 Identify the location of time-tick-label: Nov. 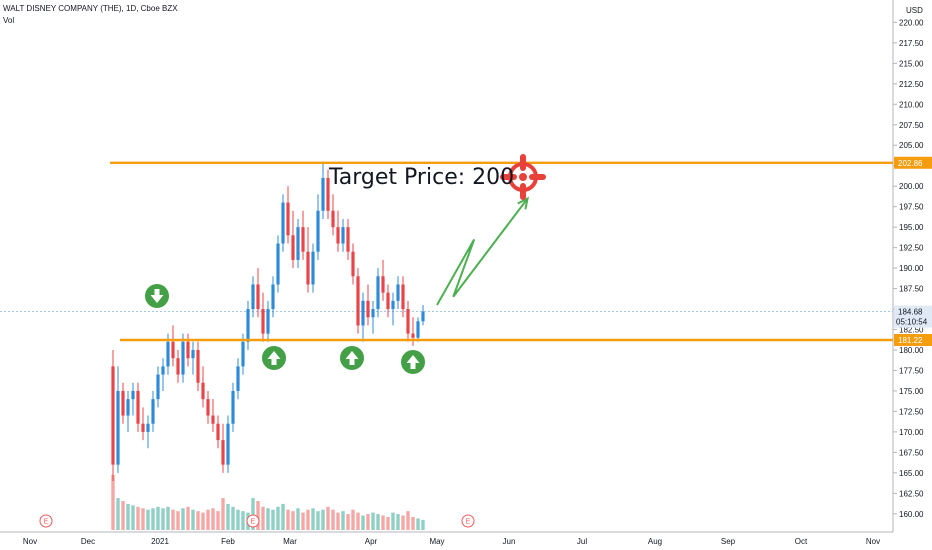
(30, 541).